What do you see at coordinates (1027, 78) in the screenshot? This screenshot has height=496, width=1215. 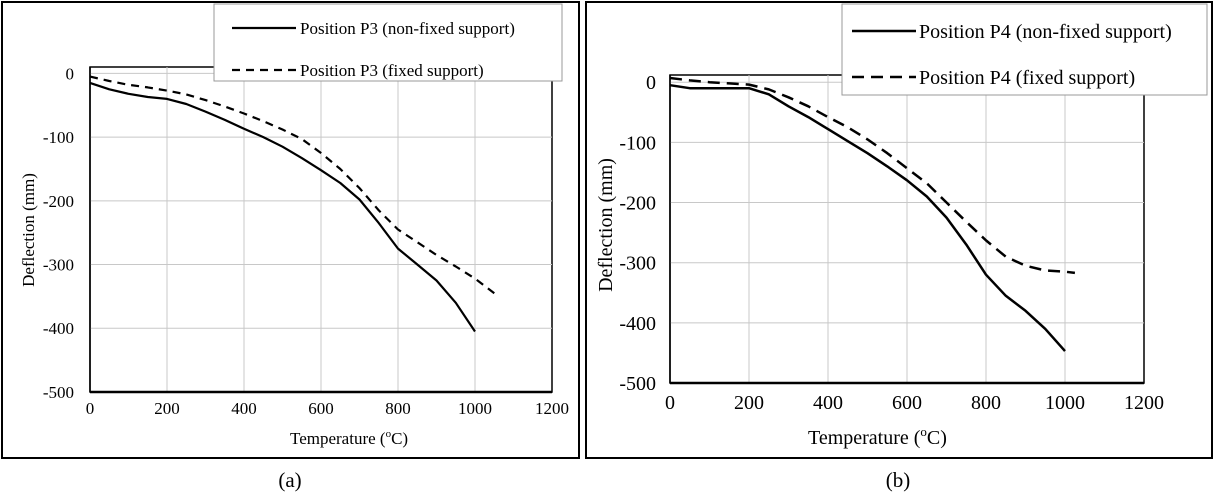 I see `panel-b-legend-label-2: Position P4 (fixed support)` at bounding box center [1027, 78].